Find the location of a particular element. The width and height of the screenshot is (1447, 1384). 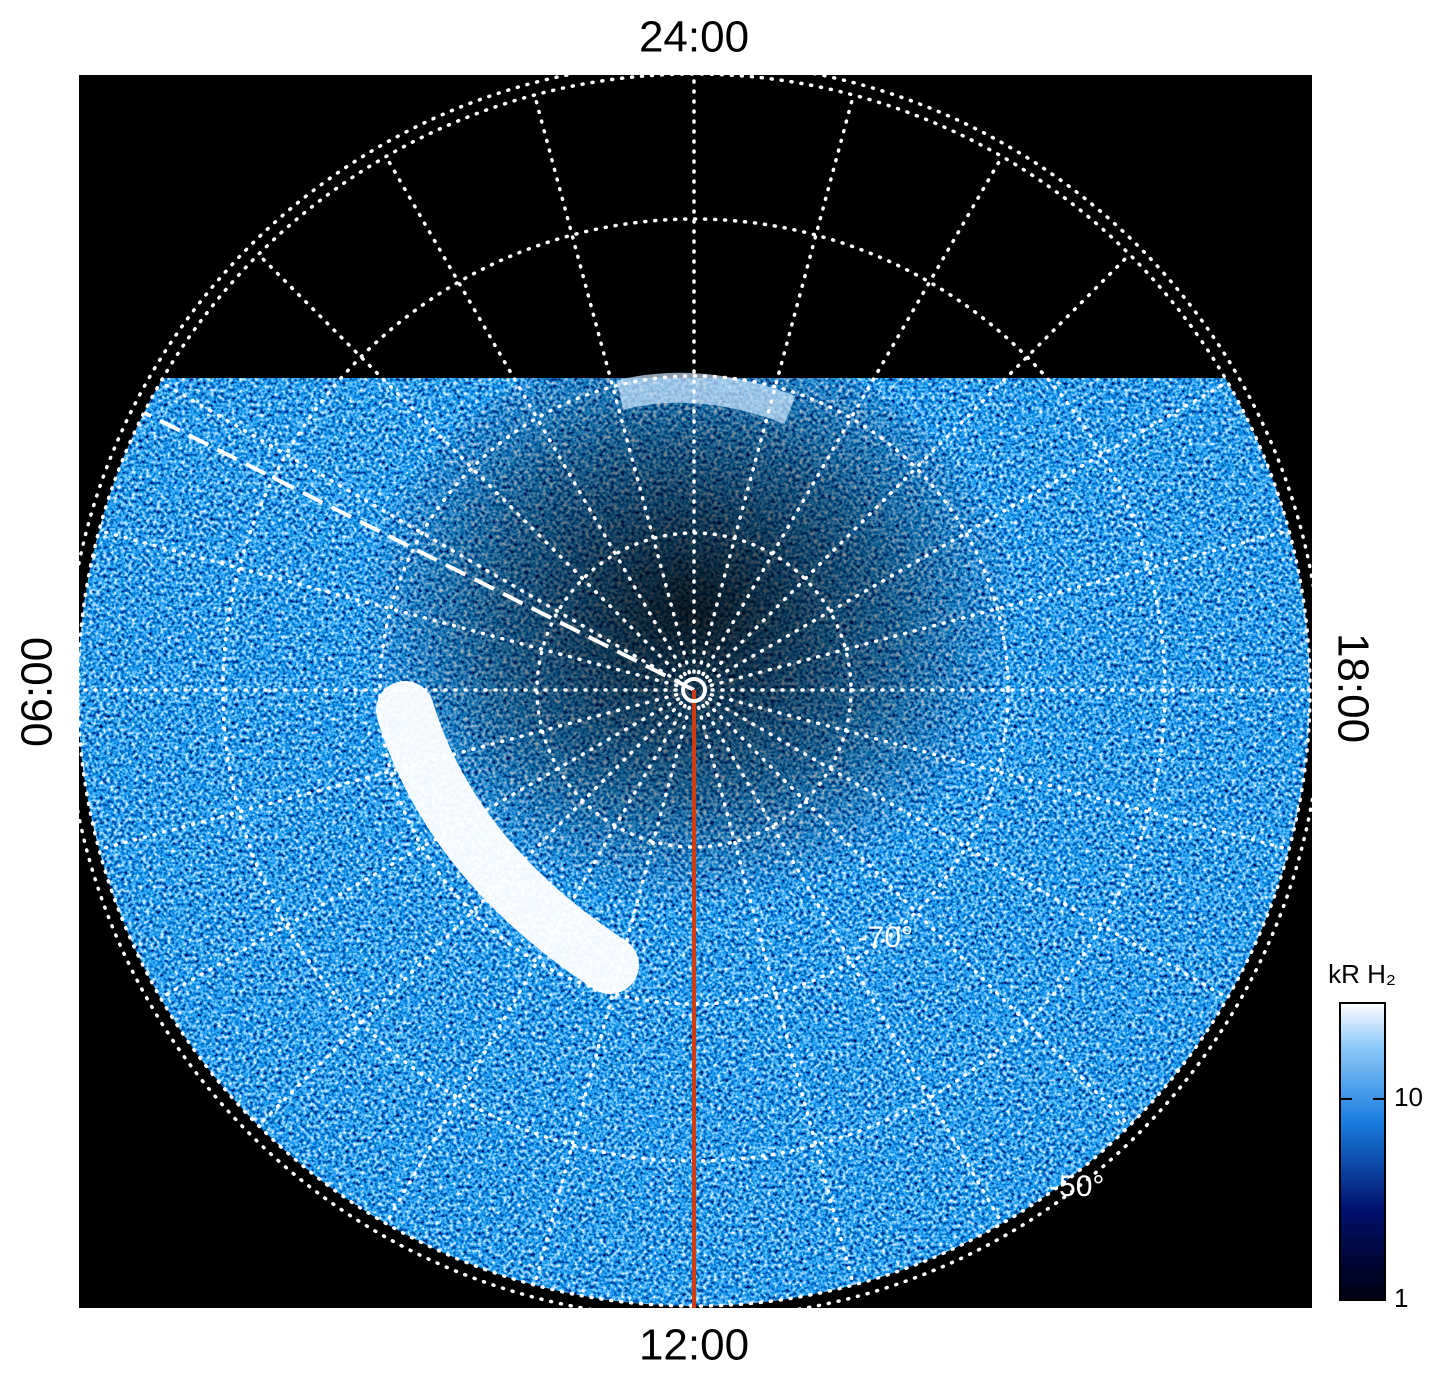

colorbar-tick-label: 1 is located at coordinates (1401, 1298).